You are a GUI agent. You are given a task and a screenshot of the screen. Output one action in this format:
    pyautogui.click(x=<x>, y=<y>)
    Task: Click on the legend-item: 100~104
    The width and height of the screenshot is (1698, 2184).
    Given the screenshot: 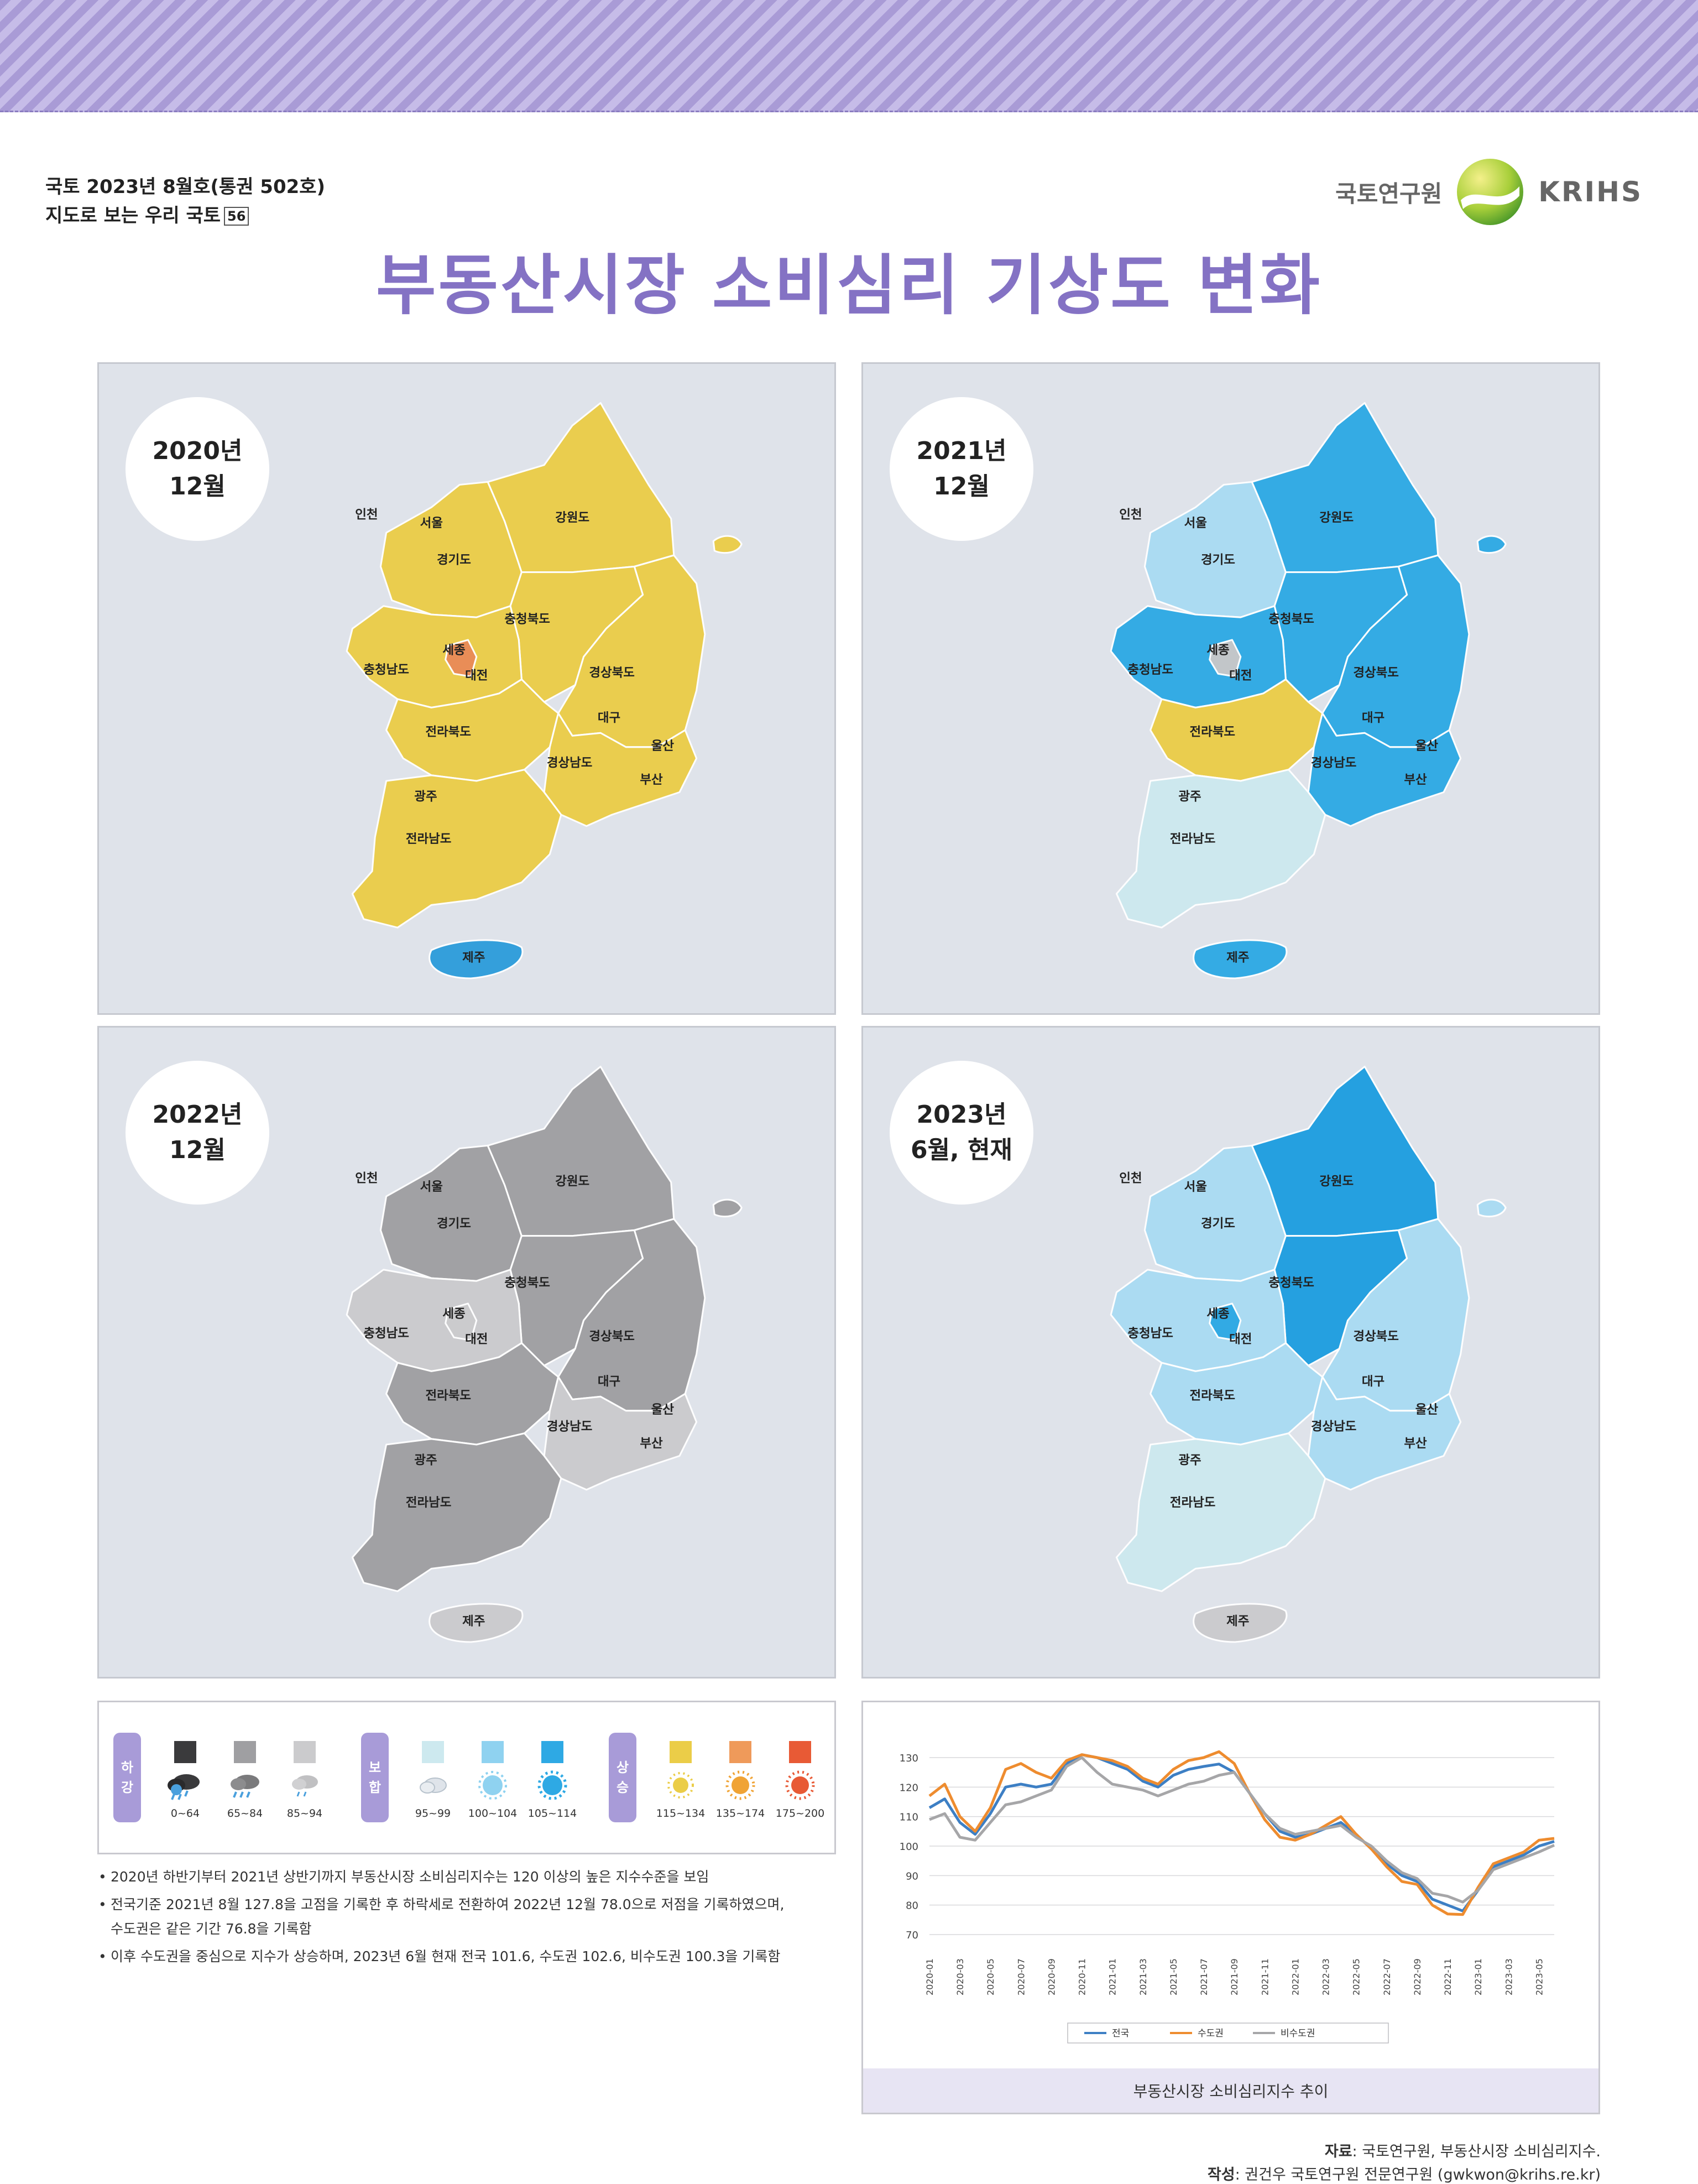 What is the action you would take?
    pyautogui.click(x=492, y=1780)
    